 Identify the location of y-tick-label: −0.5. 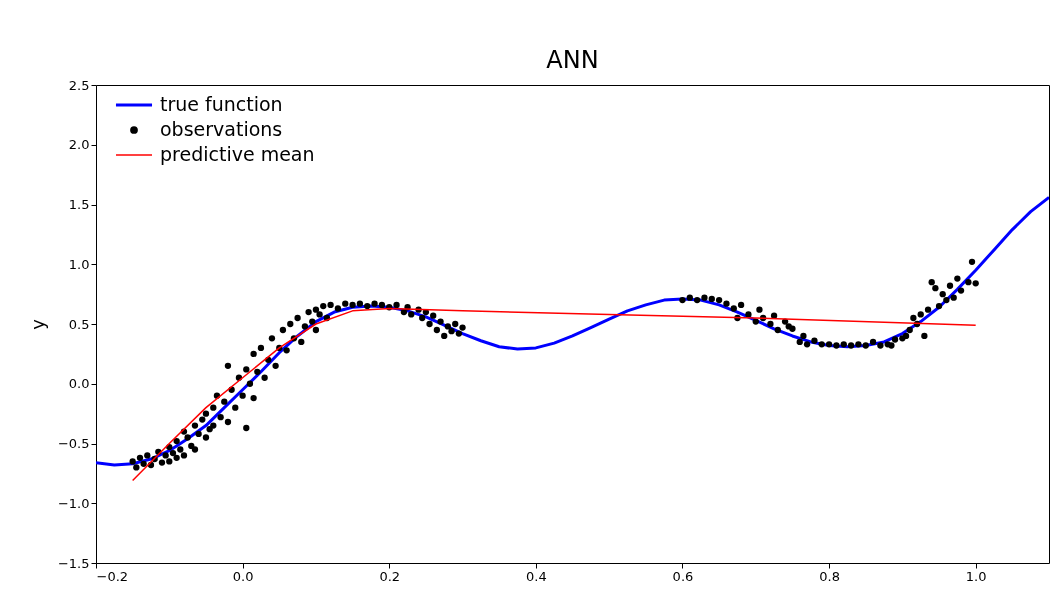
(73, 443).